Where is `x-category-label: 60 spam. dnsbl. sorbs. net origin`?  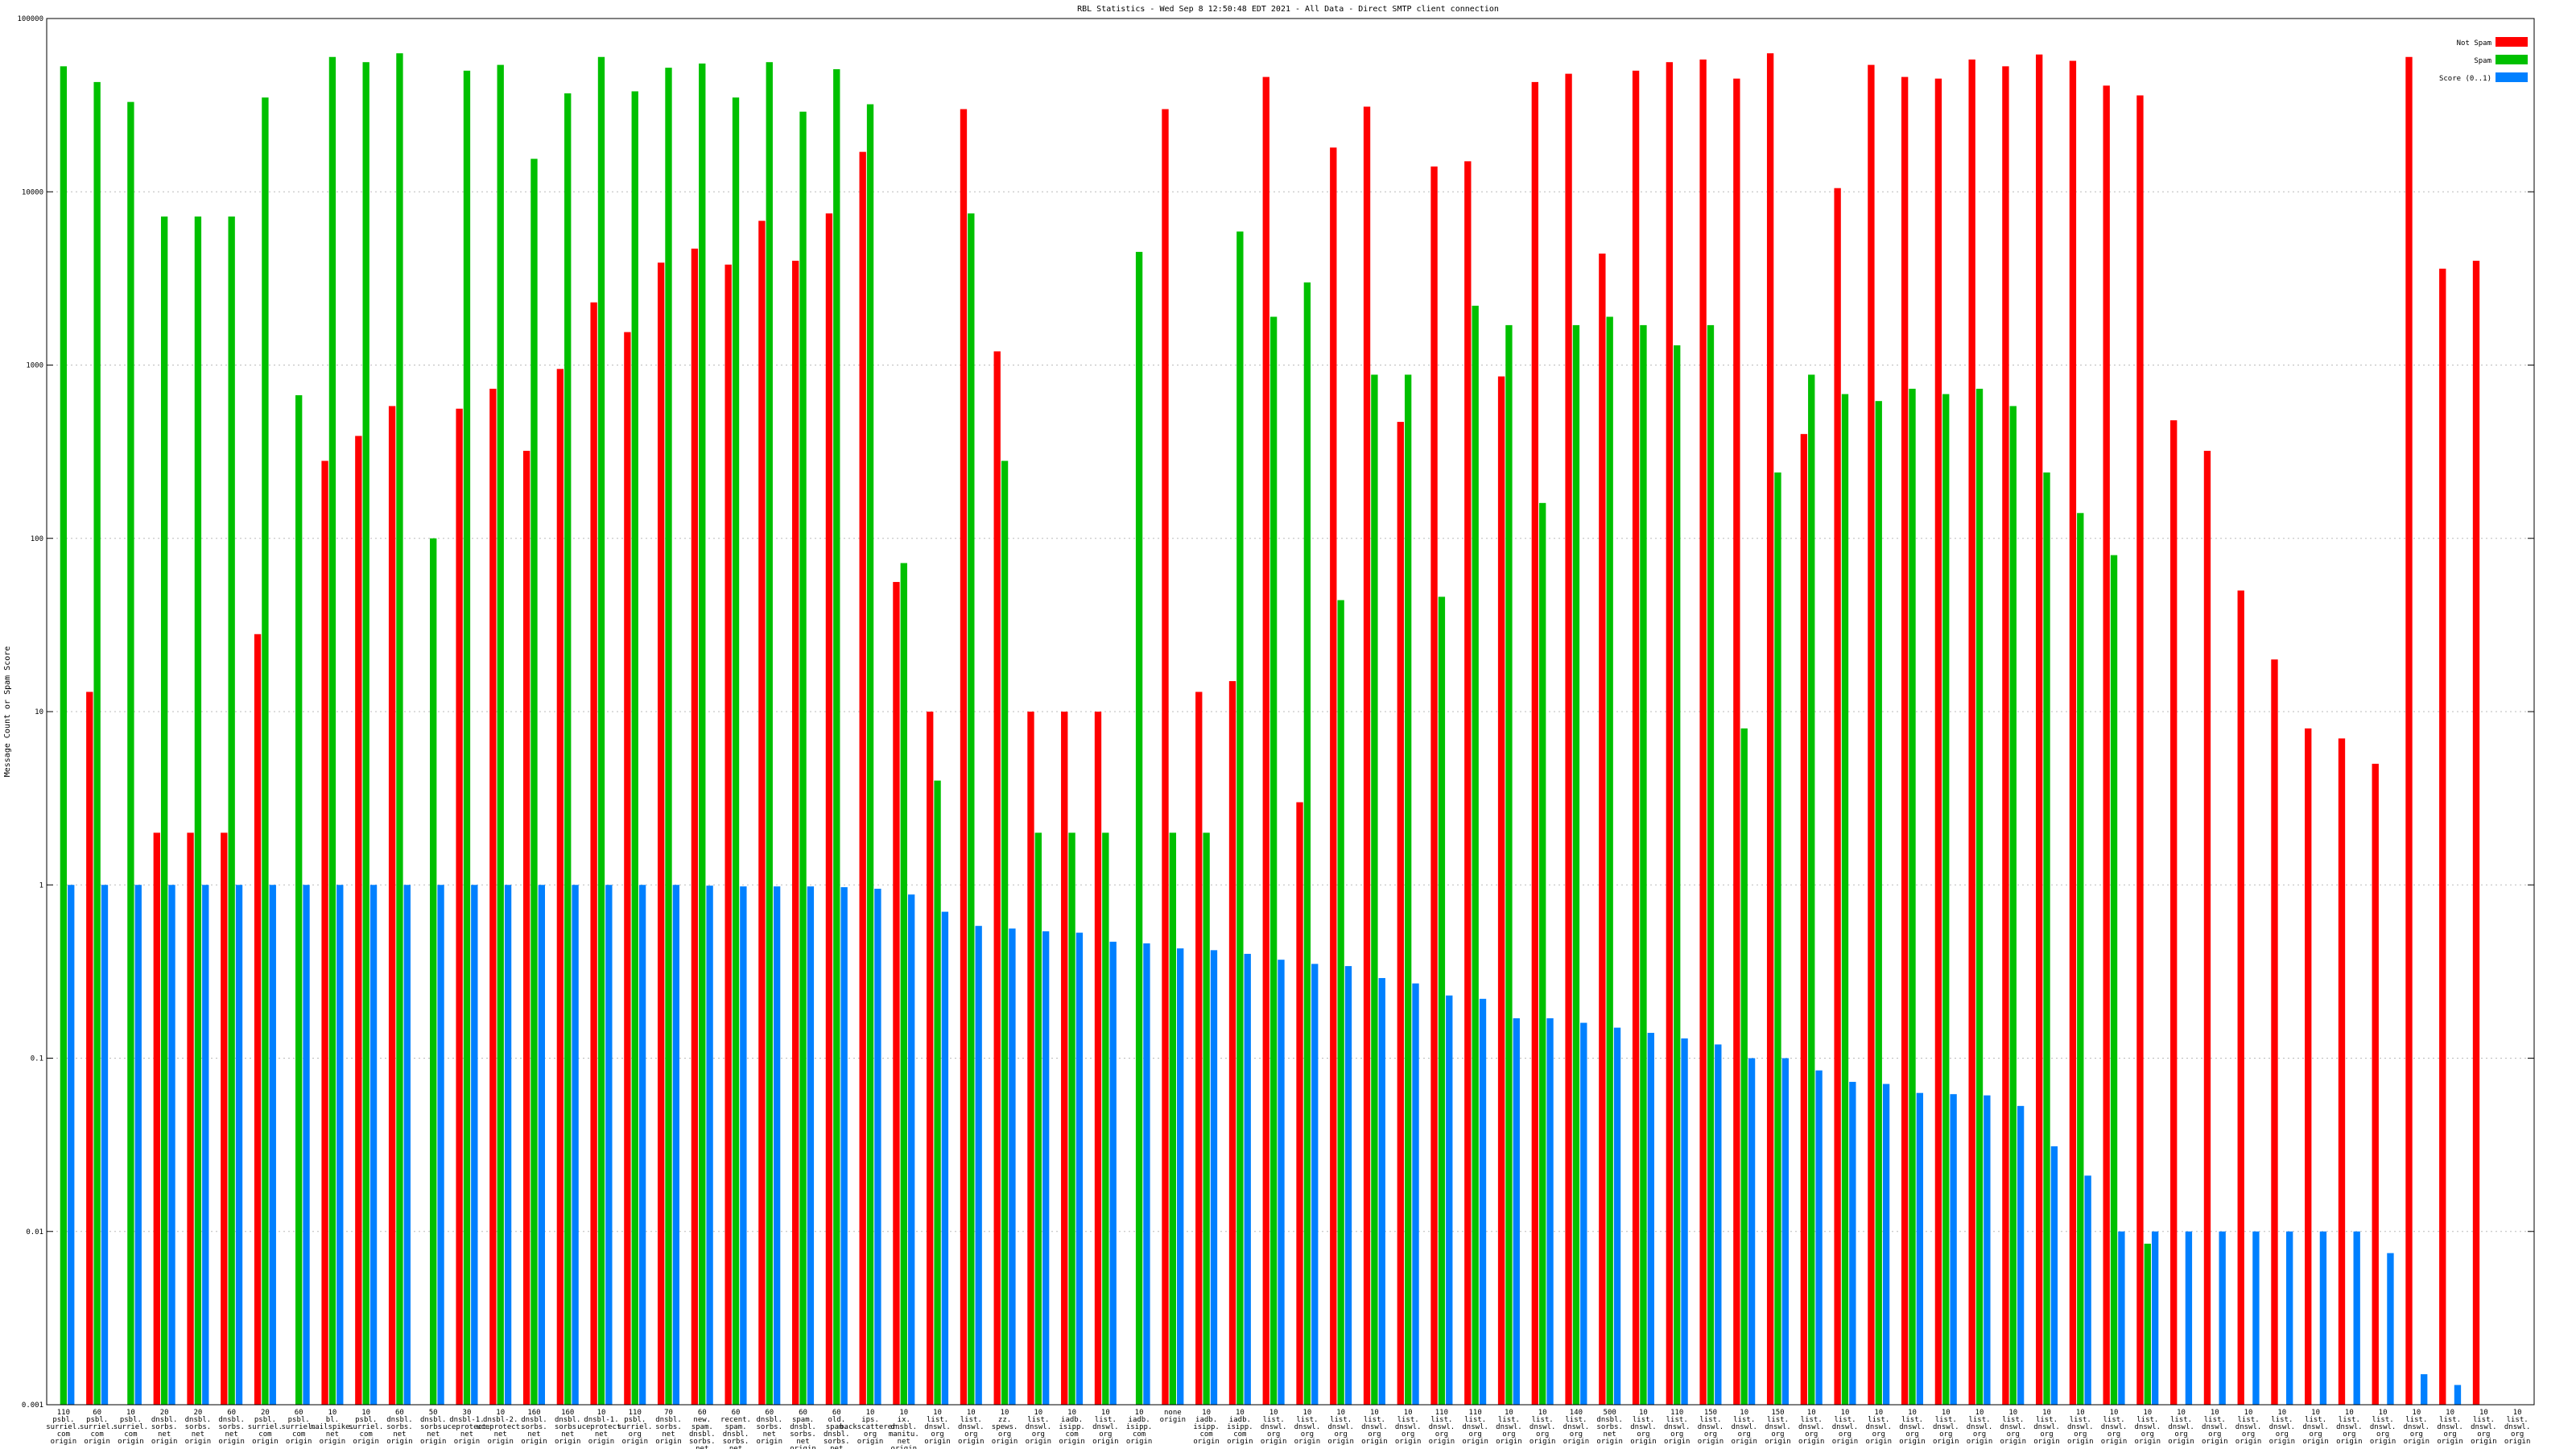 x-category-label: 60 spam. dnsbl. sorbs. net origin is located at coordinates (803, 1429).